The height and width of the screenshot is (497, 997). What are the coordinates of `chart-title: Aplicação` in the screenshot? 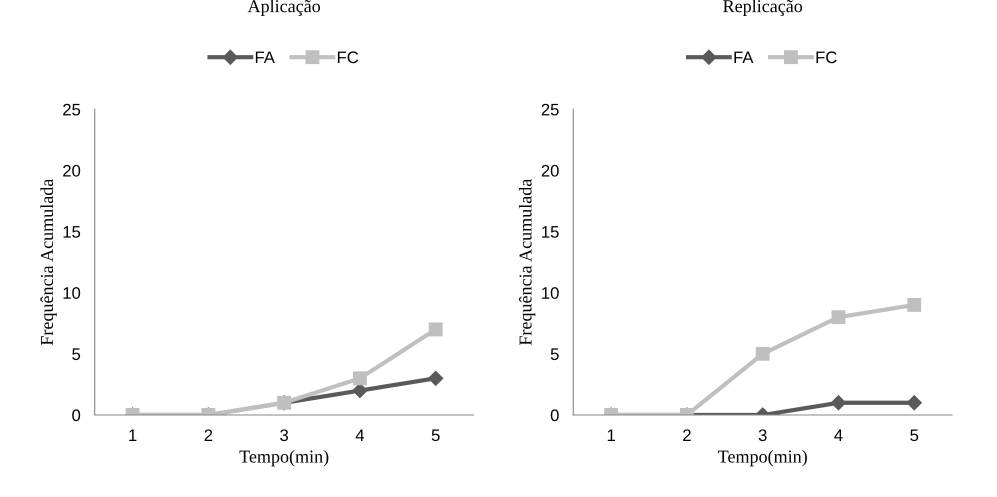 It's located at (284, 8).